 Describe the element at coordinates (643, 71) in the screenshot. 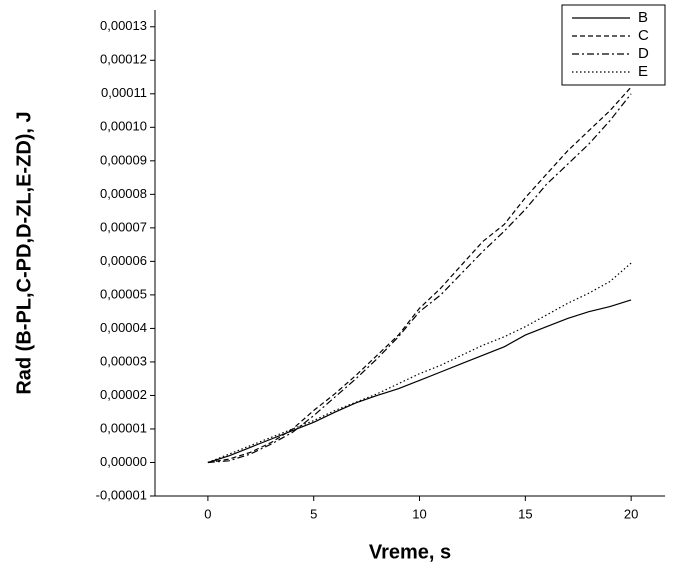

I see `legend-label: E` at that location.